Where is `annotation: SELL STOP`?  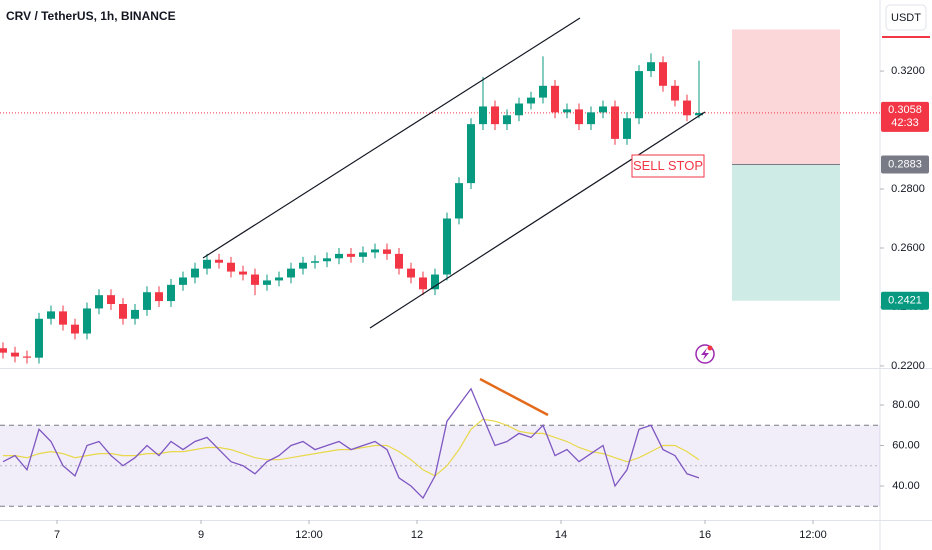 annotation: SELL STOP is located at coordinates (668, 165).